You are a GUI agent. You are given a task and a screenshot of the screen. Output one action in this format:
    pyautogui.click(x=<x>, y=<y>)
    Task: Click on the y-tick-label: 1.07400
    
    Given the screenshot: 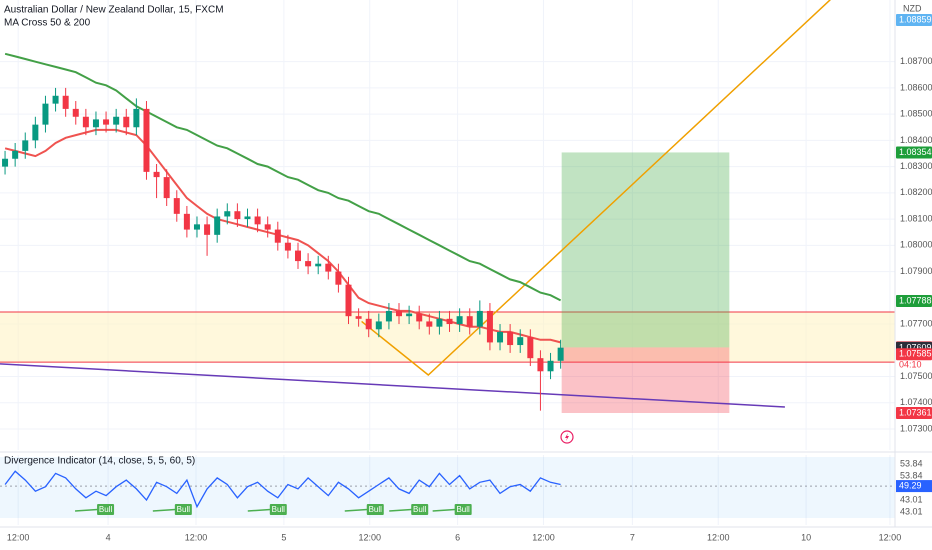 What is the action you would take?
    pyautogui.click(x=916, y=402)
    